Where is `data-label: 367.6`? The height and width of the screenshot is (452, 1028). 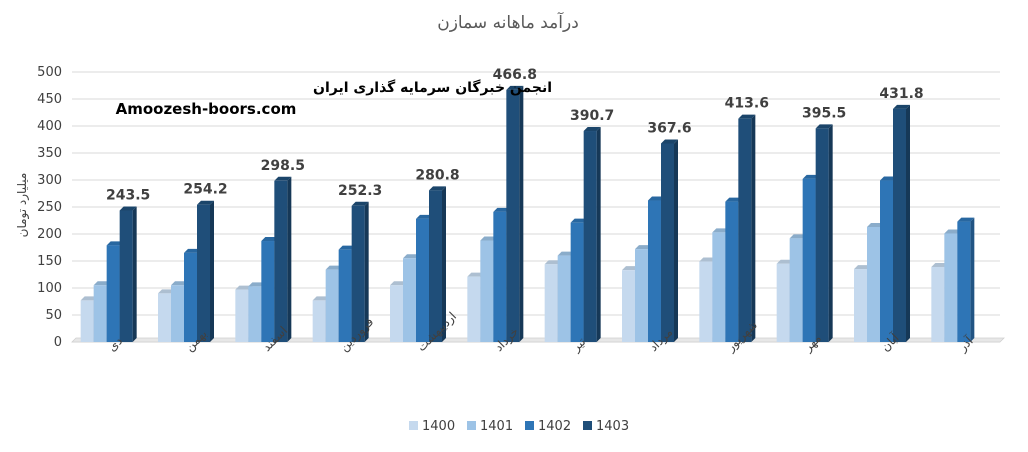
data-label: 367.6 is located at coordinates (669, 128).